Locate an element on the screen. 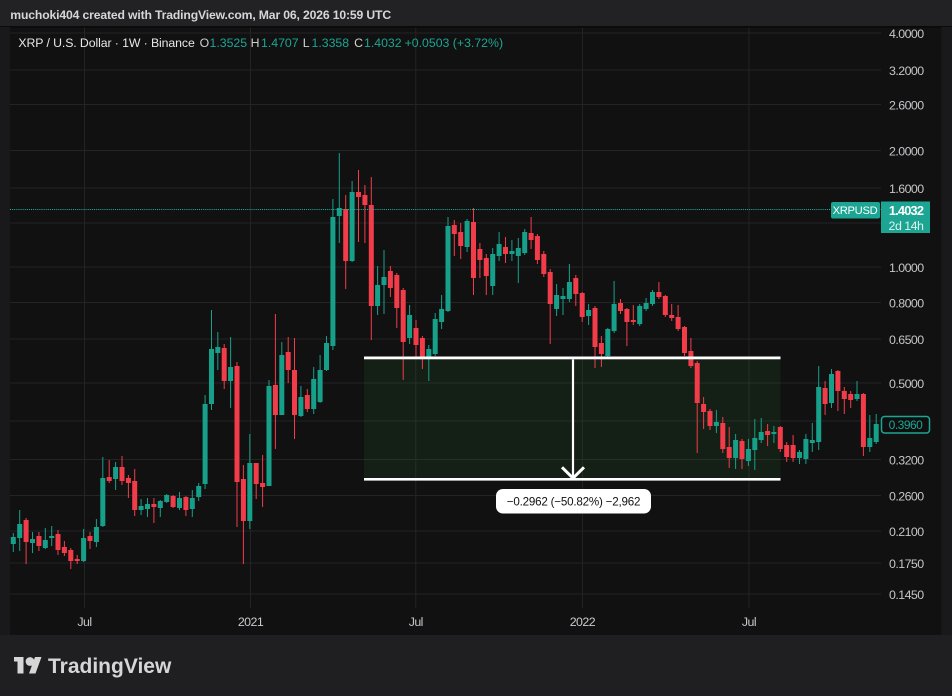  svg-text: 0.2600 is located at coordinates (906, 496).